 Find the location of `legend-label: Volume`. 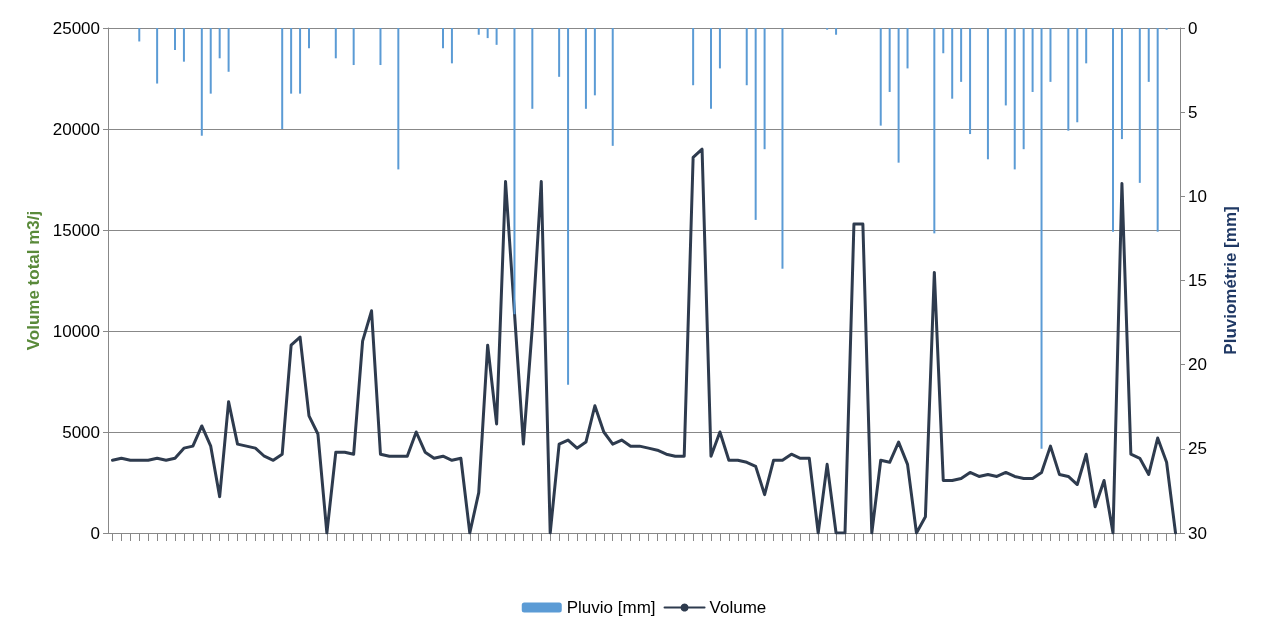

legend-label: Volume is located at coordinates (738, 607).